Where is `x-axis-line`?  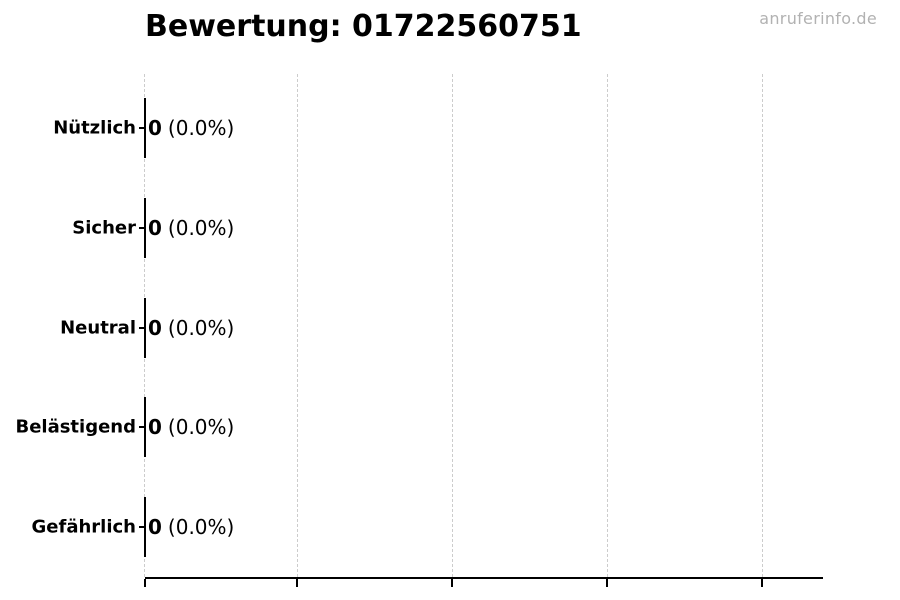
x-axis-line is located at coordinates (484, 578).